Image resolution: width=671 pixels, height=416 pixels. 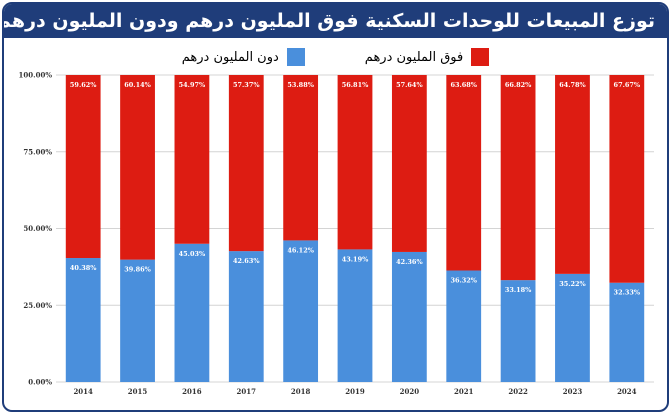 What do you see at coordinates (192, 85) in the screenshot?
I see `data-label-above-million: 54.97%` at bounding box center [192, 85].